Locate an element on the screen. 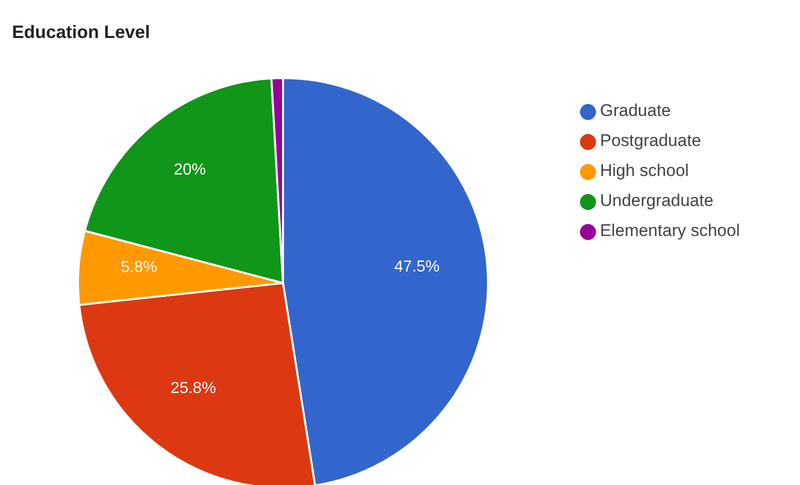 This screenshot has height=485, width=800. legend-label: Undergraduate is located at coordinates (657, 200).